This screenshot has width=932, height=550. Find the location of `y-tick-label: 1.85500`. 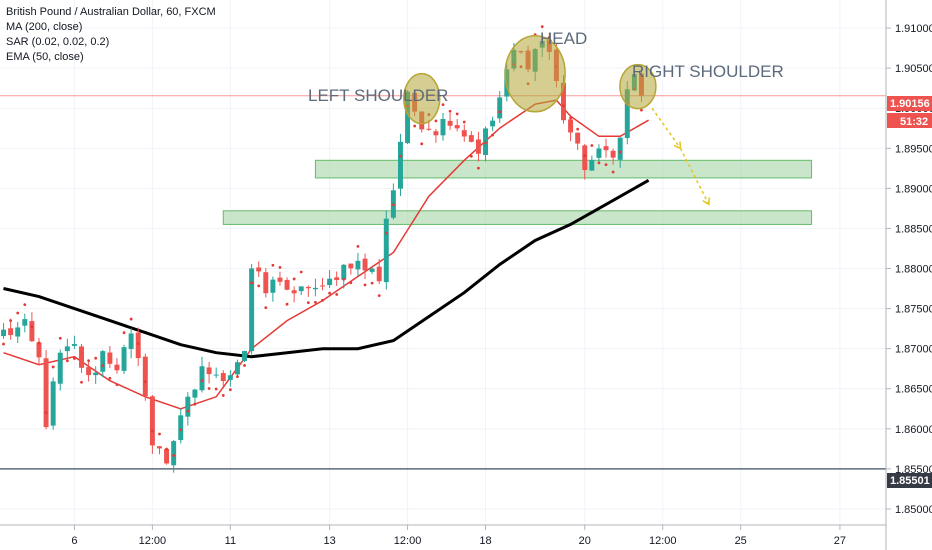

y-tick-label: 1.85500 is located at coordinates (913, 470).